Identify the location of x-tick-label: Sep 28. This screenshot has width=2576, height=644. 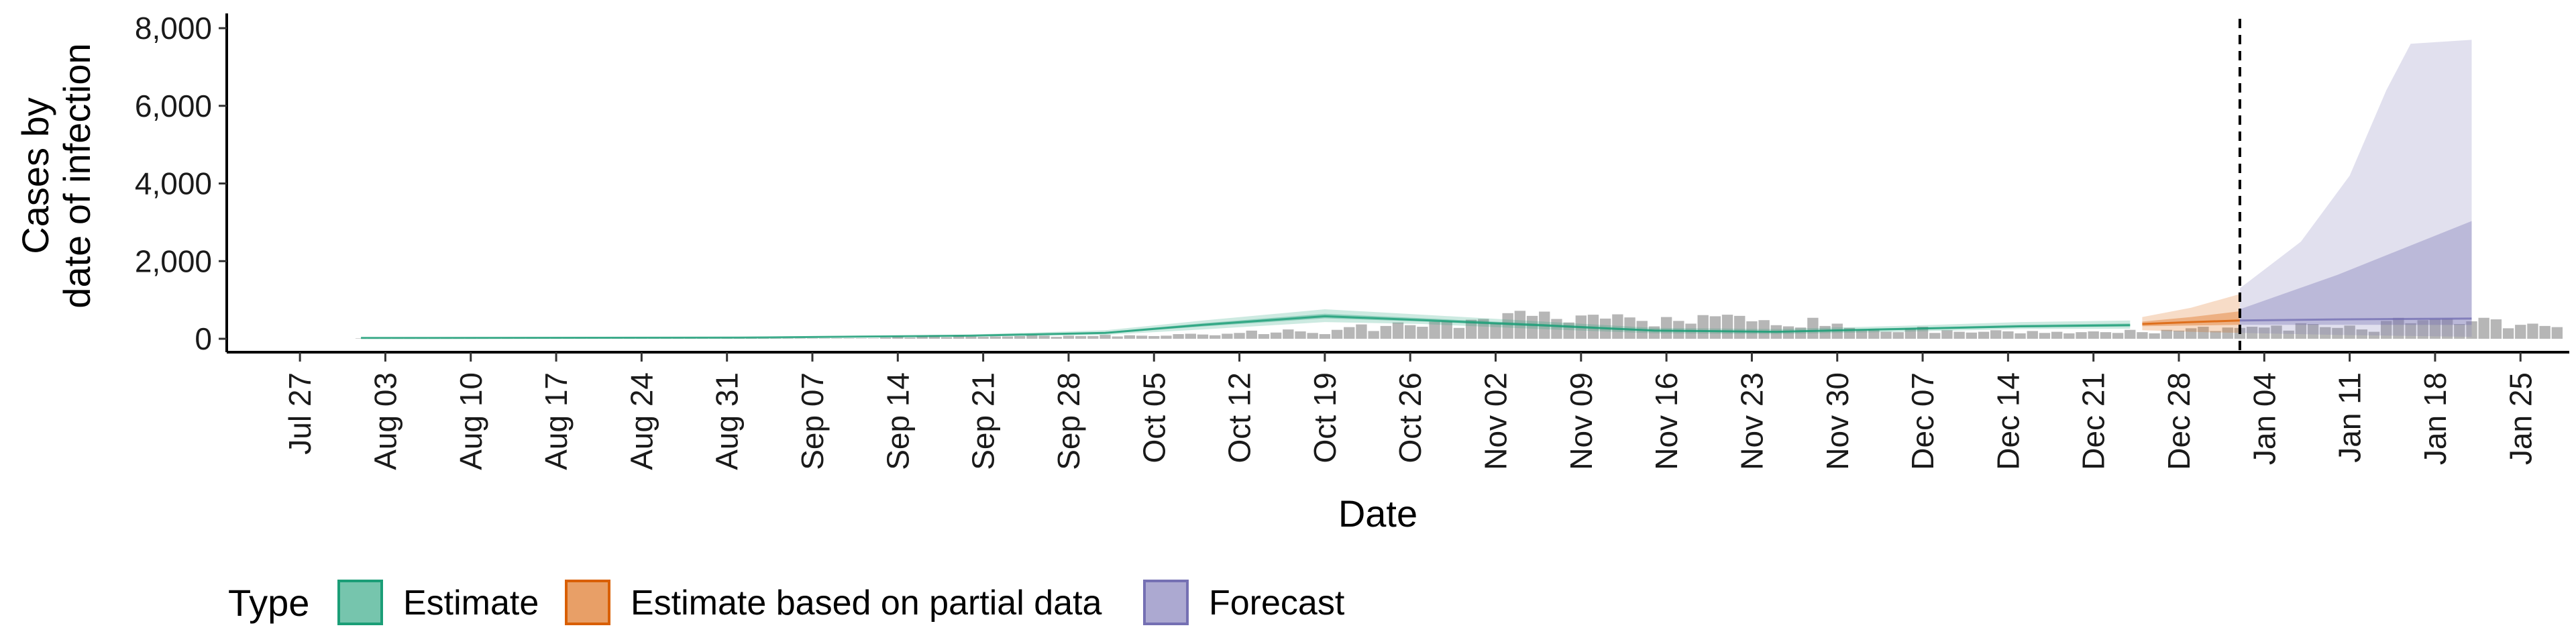
(1068, 421).